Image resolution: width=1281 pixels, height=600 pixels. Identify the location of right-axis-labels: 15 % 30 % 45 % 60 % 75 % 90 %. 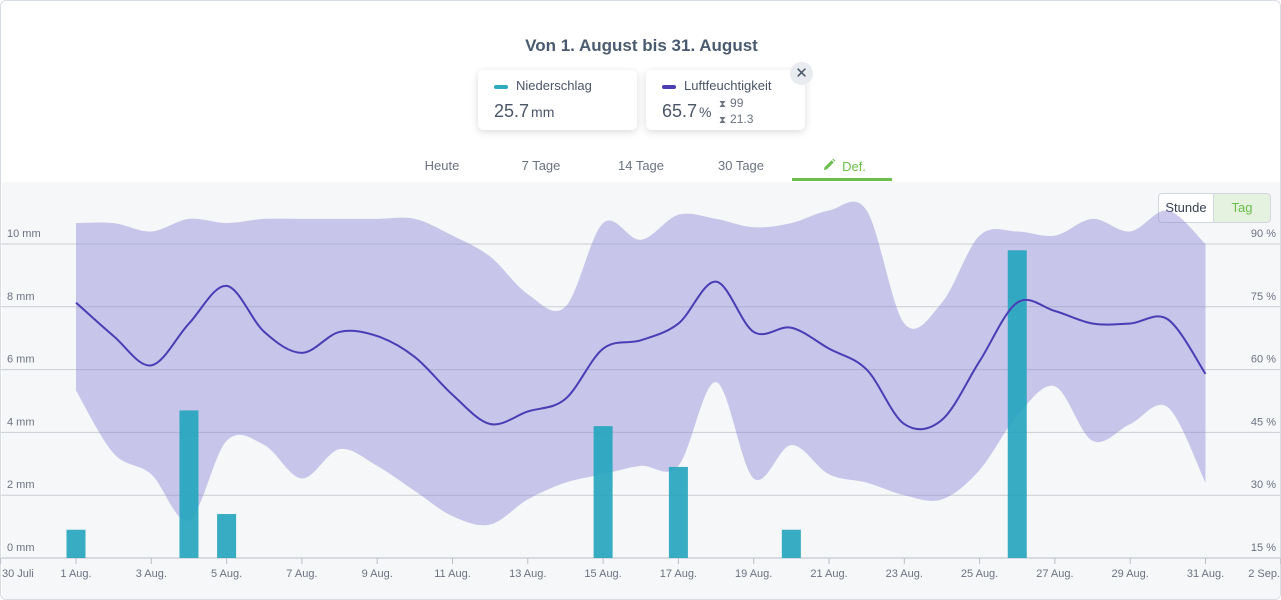
(1263, 391).